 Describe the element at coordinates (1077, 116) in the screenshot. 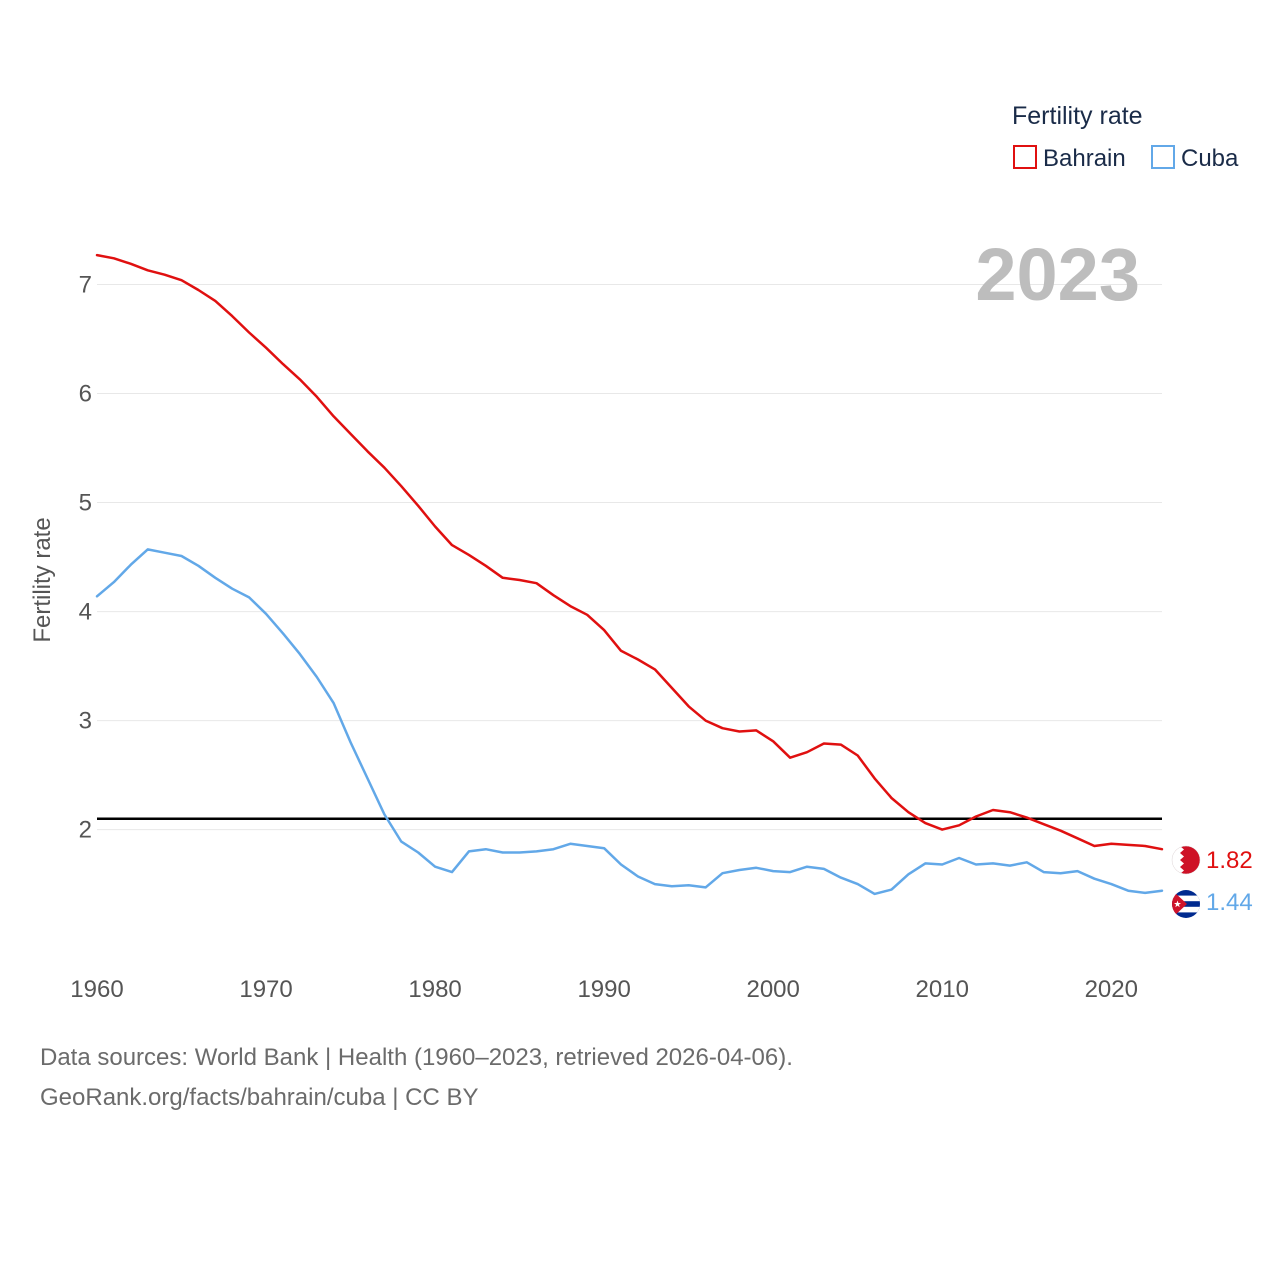

I see `legend-title: Fertility rate` at that location.